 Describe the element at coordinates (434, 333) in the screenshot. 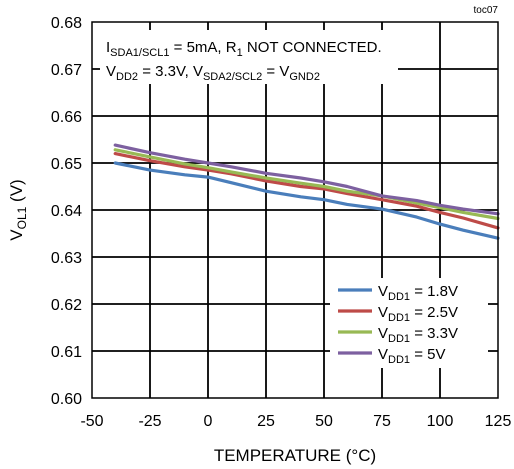

I see `rich-text-part: = 3.3V` at that location.